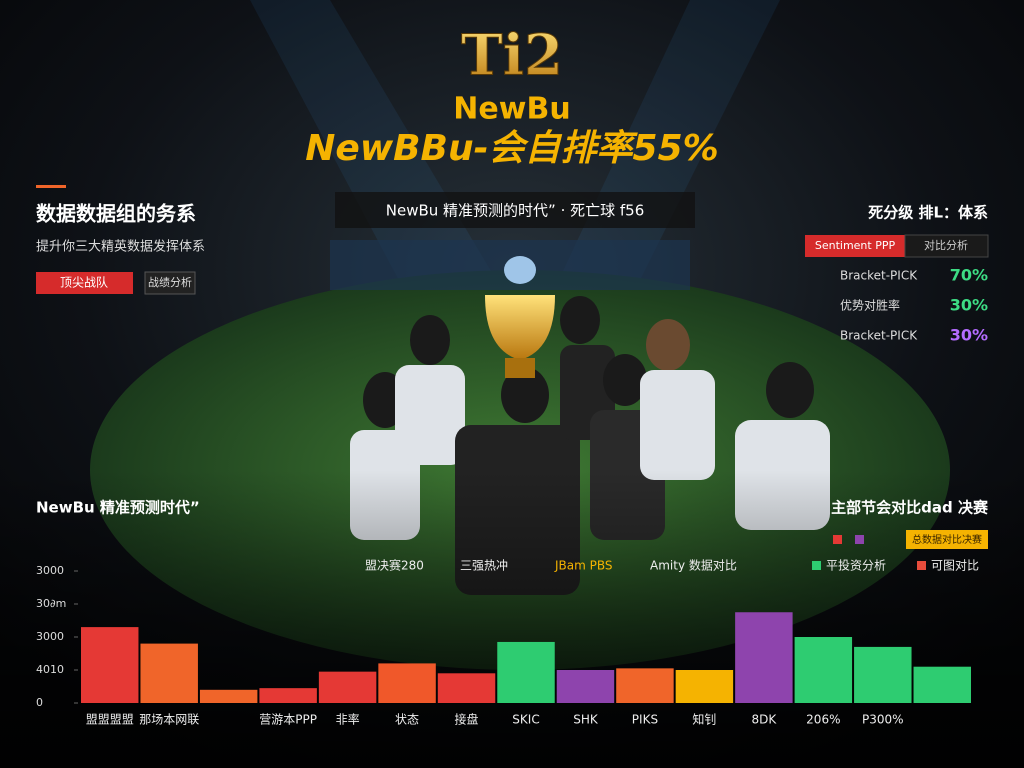  Describe the element at coordinates (484, 565) in the screenshot. I see `annotation: 三强热冲` at that location.